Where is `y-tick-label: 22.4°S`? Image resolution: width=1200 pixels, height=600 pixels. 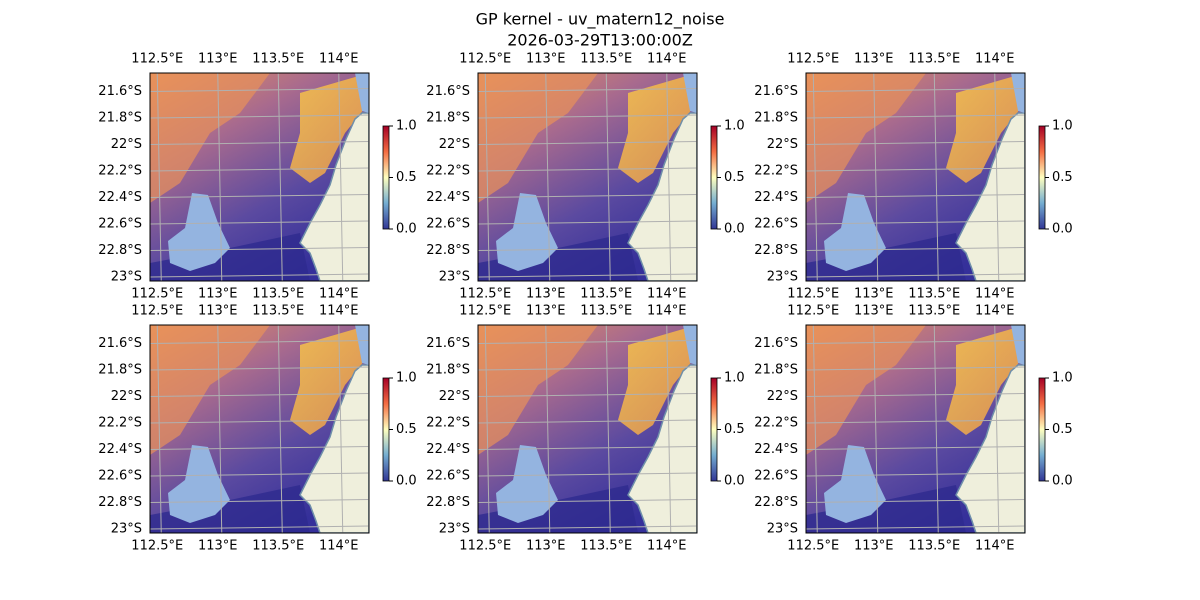 y-tick-label: 22.4°S is located at coordinates (120, 197).